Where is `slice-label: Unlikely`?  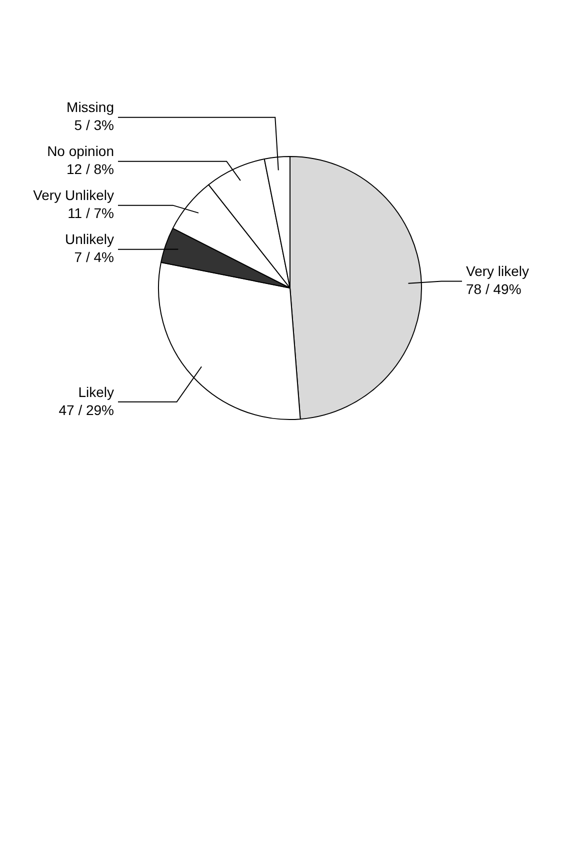 slice-label: Unlikely is located at coordinates (89, 239).